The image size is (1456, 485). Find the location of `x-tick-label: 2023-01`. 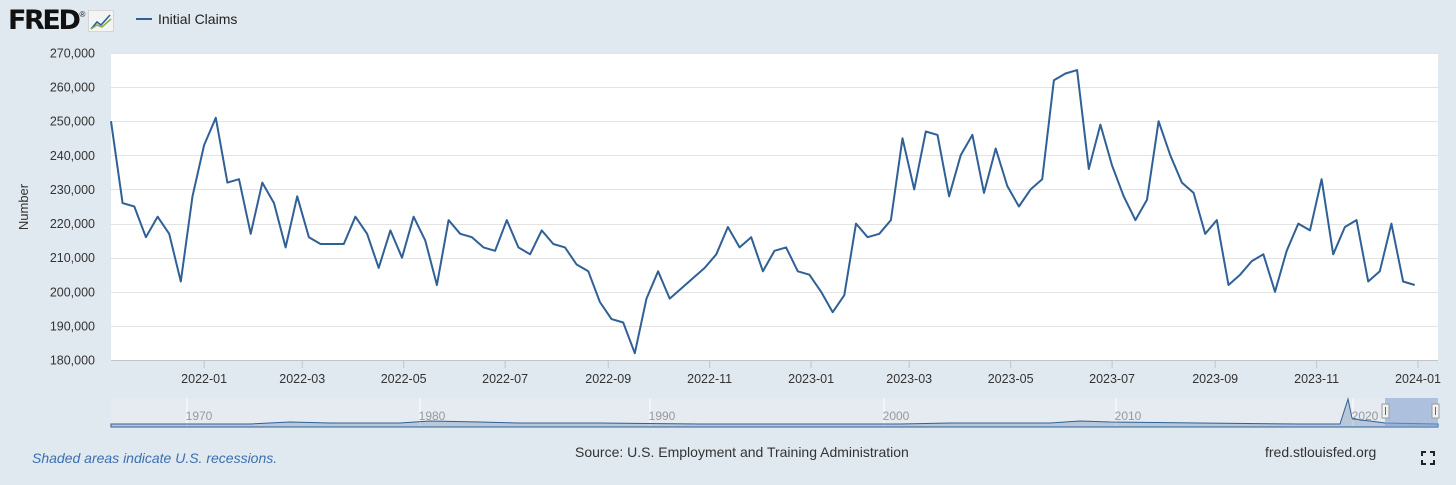

x-tick-label: 2023-01 is located at coordinates (811, 379).